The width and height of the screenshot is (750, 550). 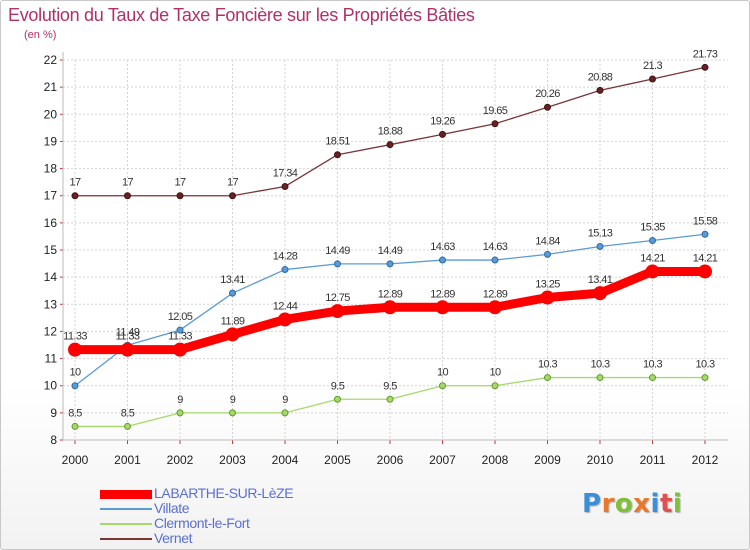 I want to click on data-label-villate: 14.28, so click(x=285, y=257).